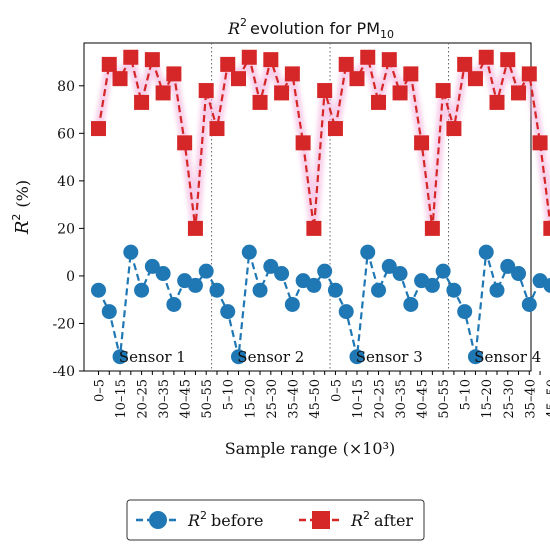  What do you see at coordinates (321, 520) in the screenshot?
I see `legend-marker-square` at bounding box center [321, 520].